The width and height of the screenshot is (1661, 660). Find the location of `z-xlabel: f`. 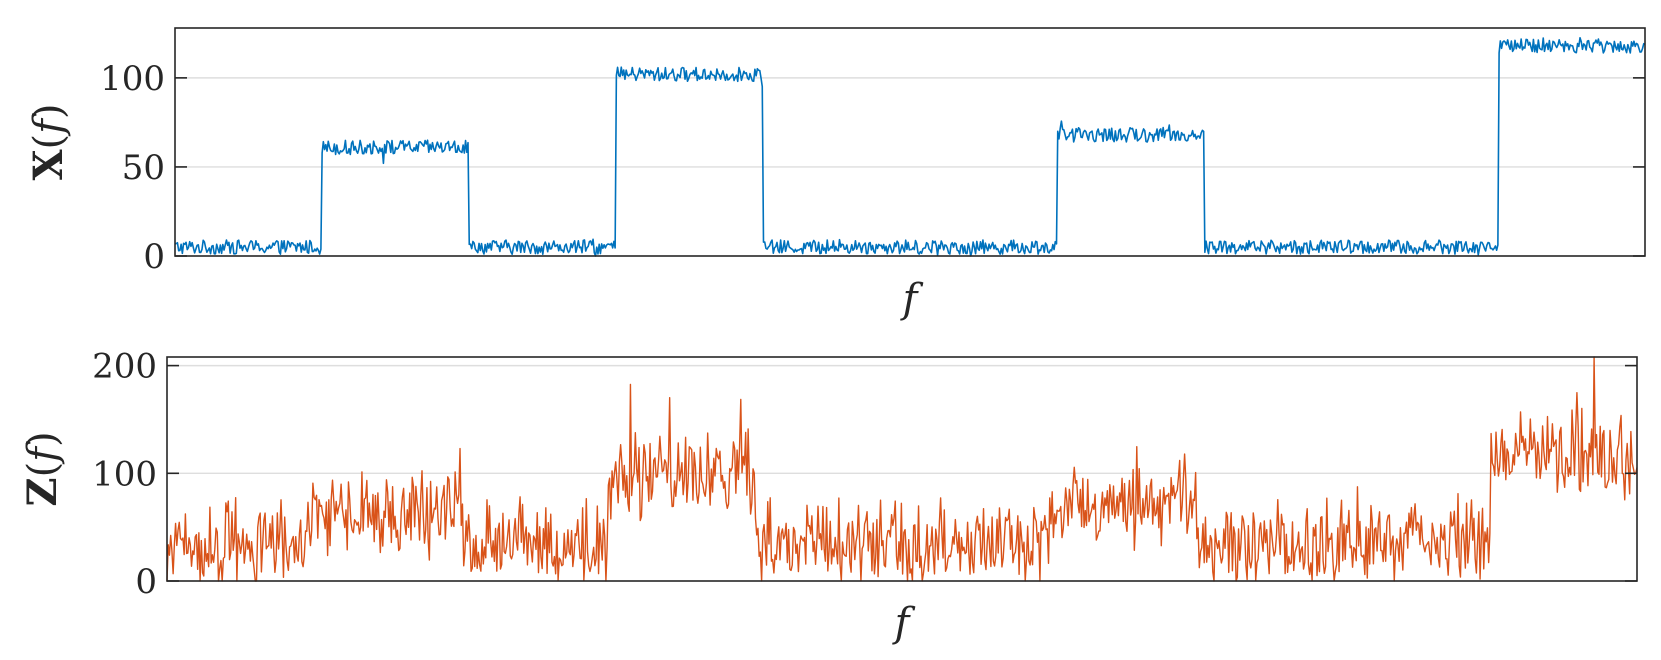

z-xlabel: f is located at coordinates (904, 623).